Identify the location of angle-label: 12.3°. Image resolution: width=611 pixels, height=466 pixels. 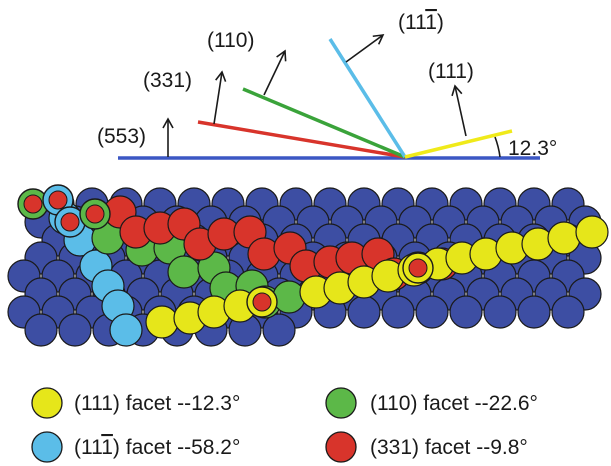
(532, 148).